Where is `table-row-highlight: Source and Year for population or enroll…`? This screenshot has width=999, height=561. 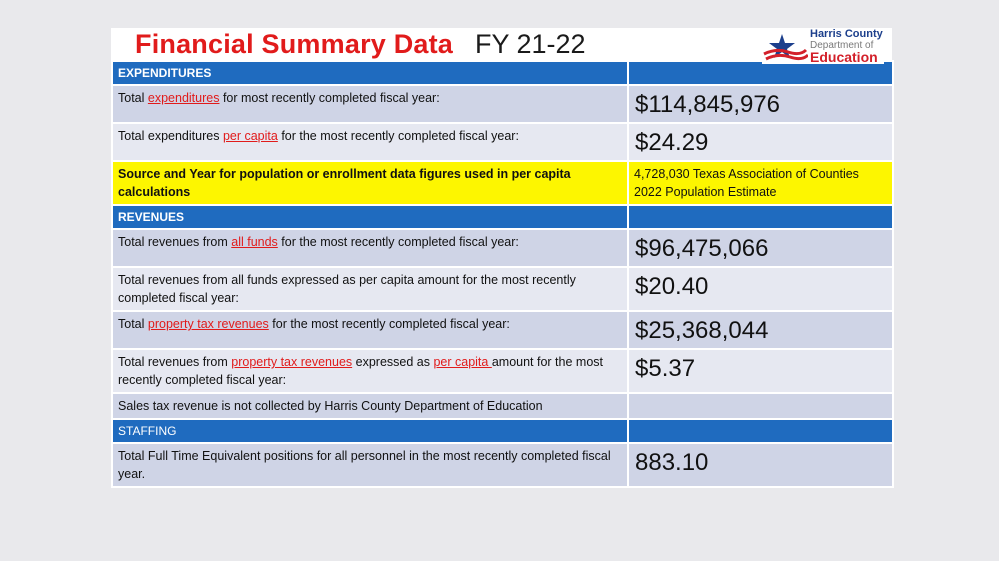
table-row-highlight: Source and Year for population or enroll… is located at coordinates (502, 183).